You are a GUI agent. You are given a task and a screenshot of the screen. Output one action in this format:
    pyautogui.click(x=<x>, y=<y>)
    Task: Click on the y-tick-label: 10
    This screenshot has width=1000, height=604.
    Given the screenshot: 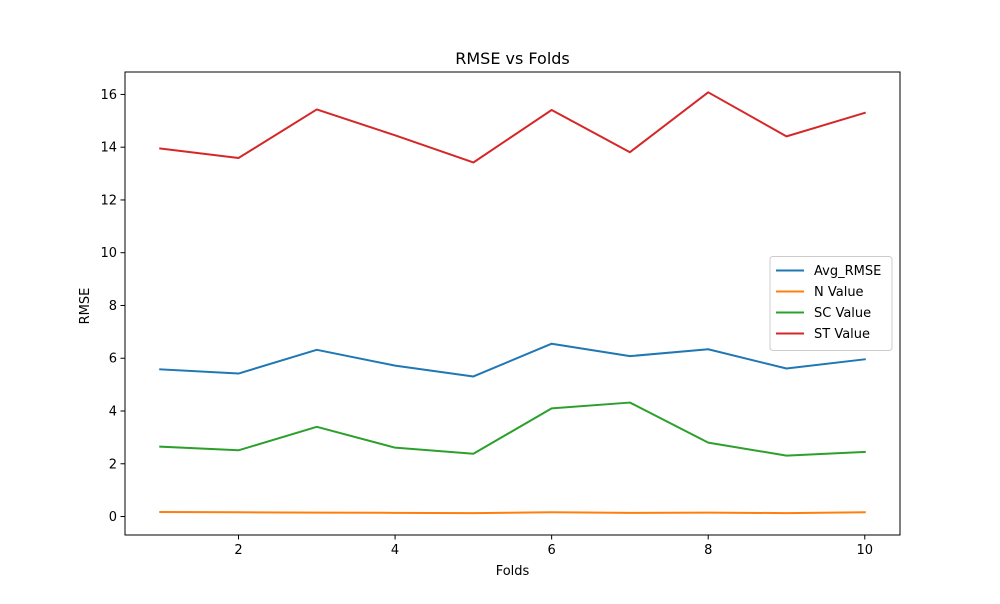 What is the action you would take?
    pyautogui.click(x=108, y=253)
    